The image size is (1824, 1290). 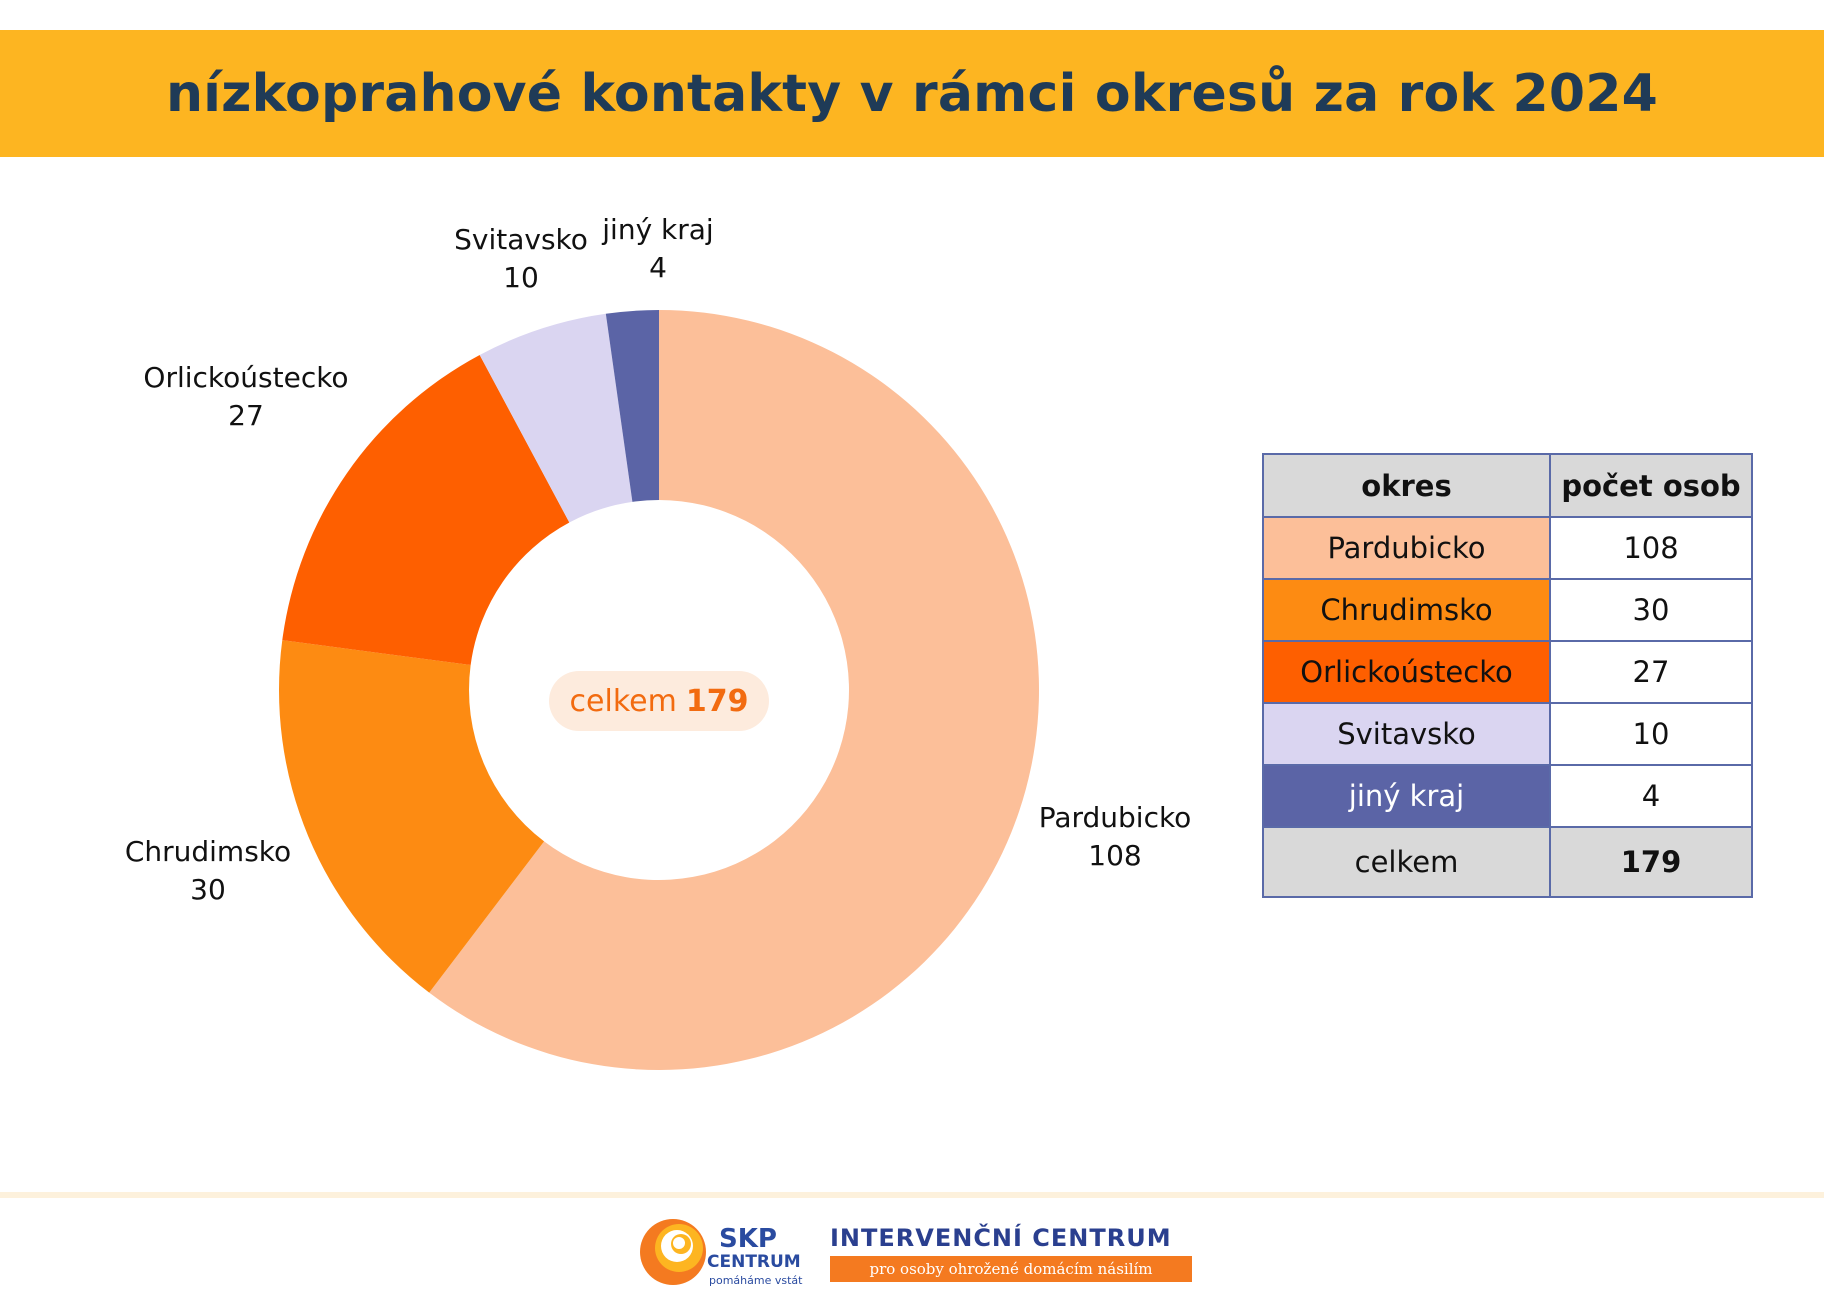 What do you see at coordinates (632, 406) in the screenshot?
I see `slice-jiný-kraj` at bounding box center [632, 406].